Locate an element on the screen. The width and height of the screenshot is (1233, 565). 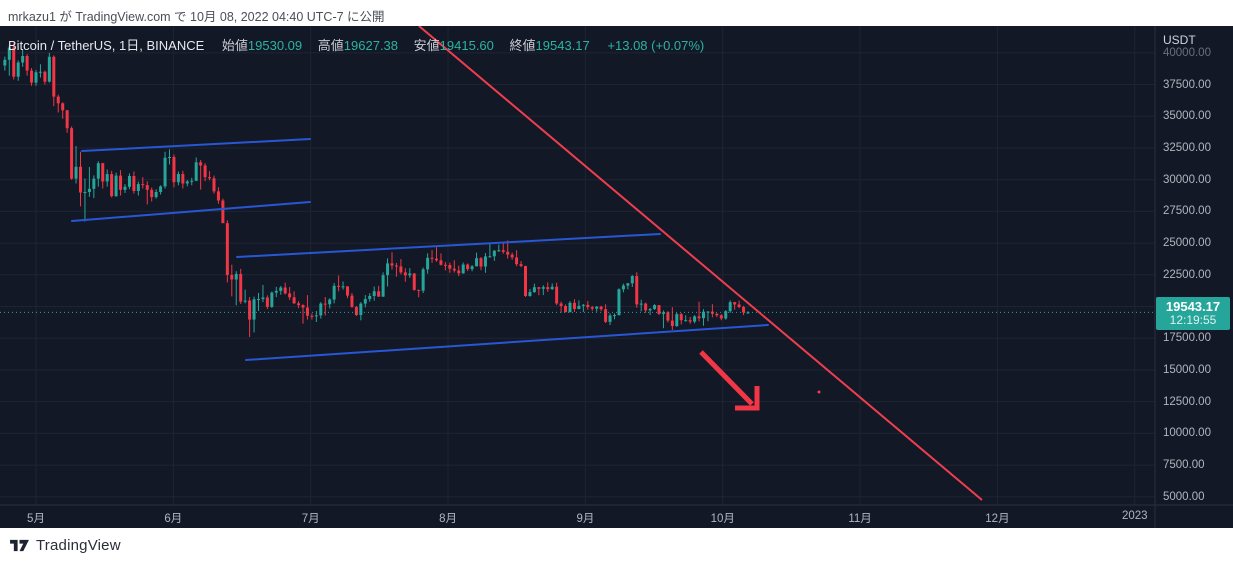
close-label: 終値 is located at coordinates (522, 45).